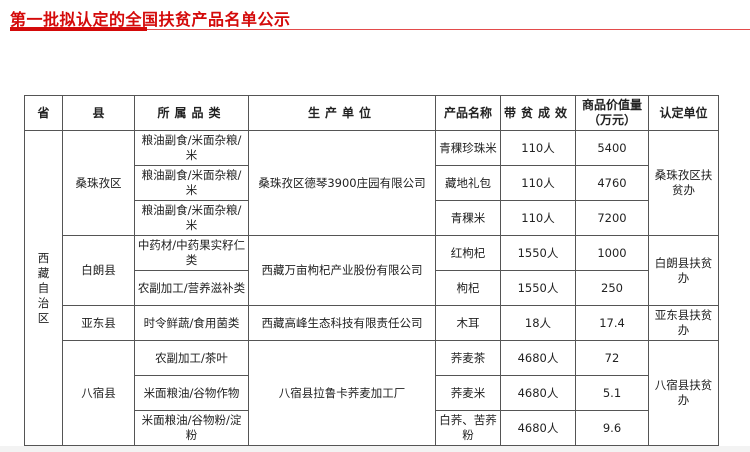 This screenshot has height=452, width=750. Describe the element at coordinates (98, 323) in the screenshot. I see `county-cell: 亚东县` at that location.